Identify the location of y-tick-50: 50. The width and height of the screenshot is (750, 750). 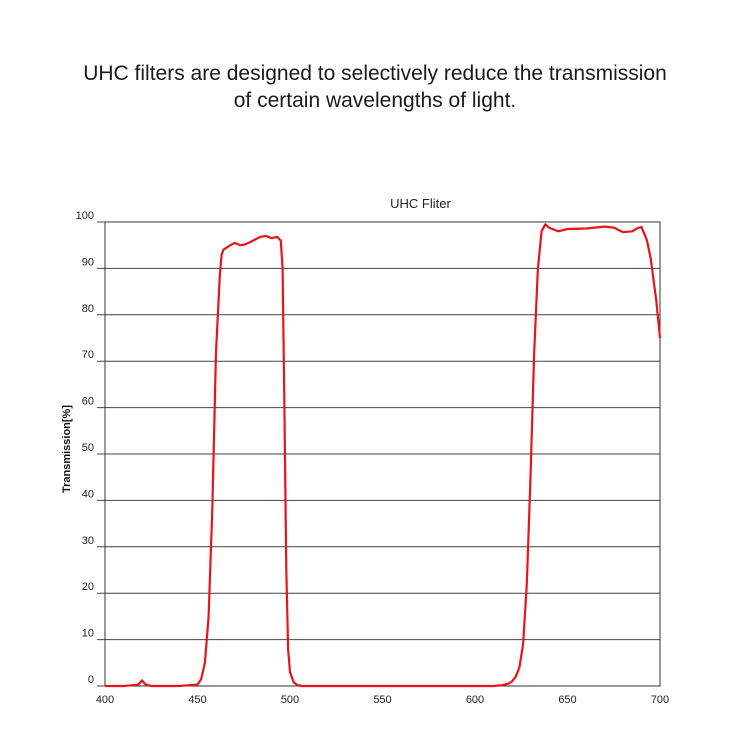
(88, 448).